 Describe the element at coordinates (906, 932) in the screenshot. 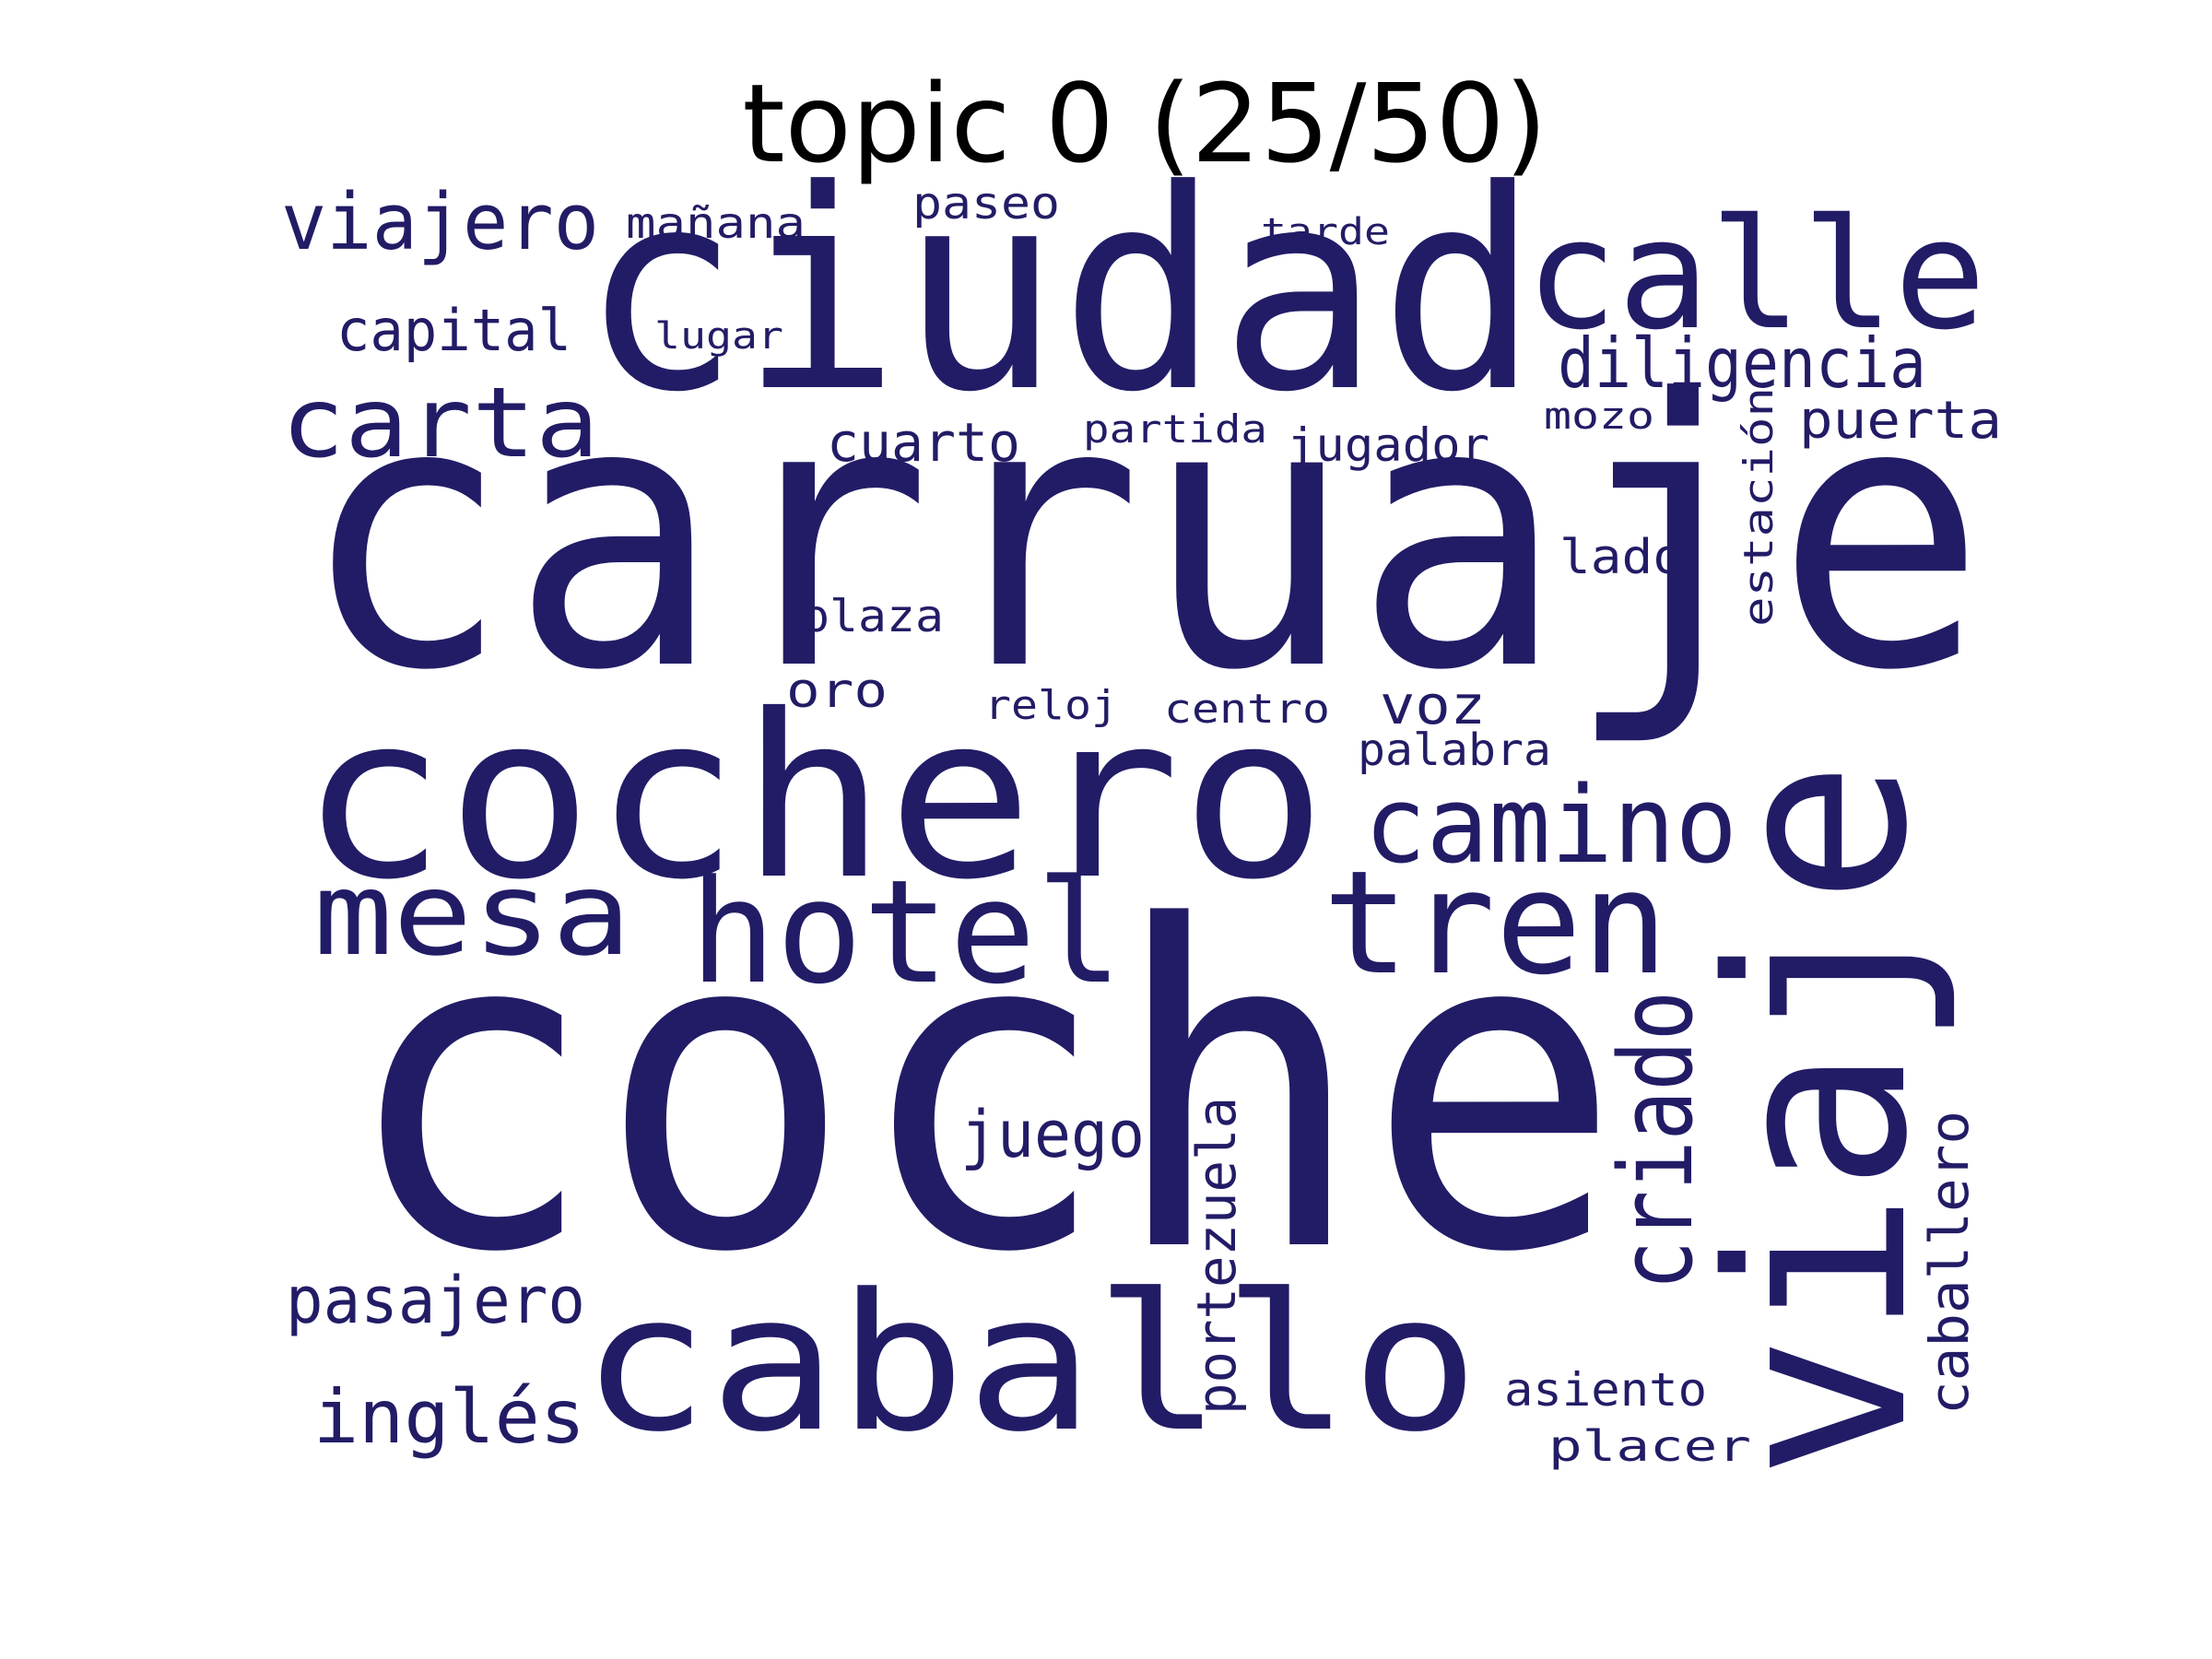

I see `word-hotel: hotel` at that location.